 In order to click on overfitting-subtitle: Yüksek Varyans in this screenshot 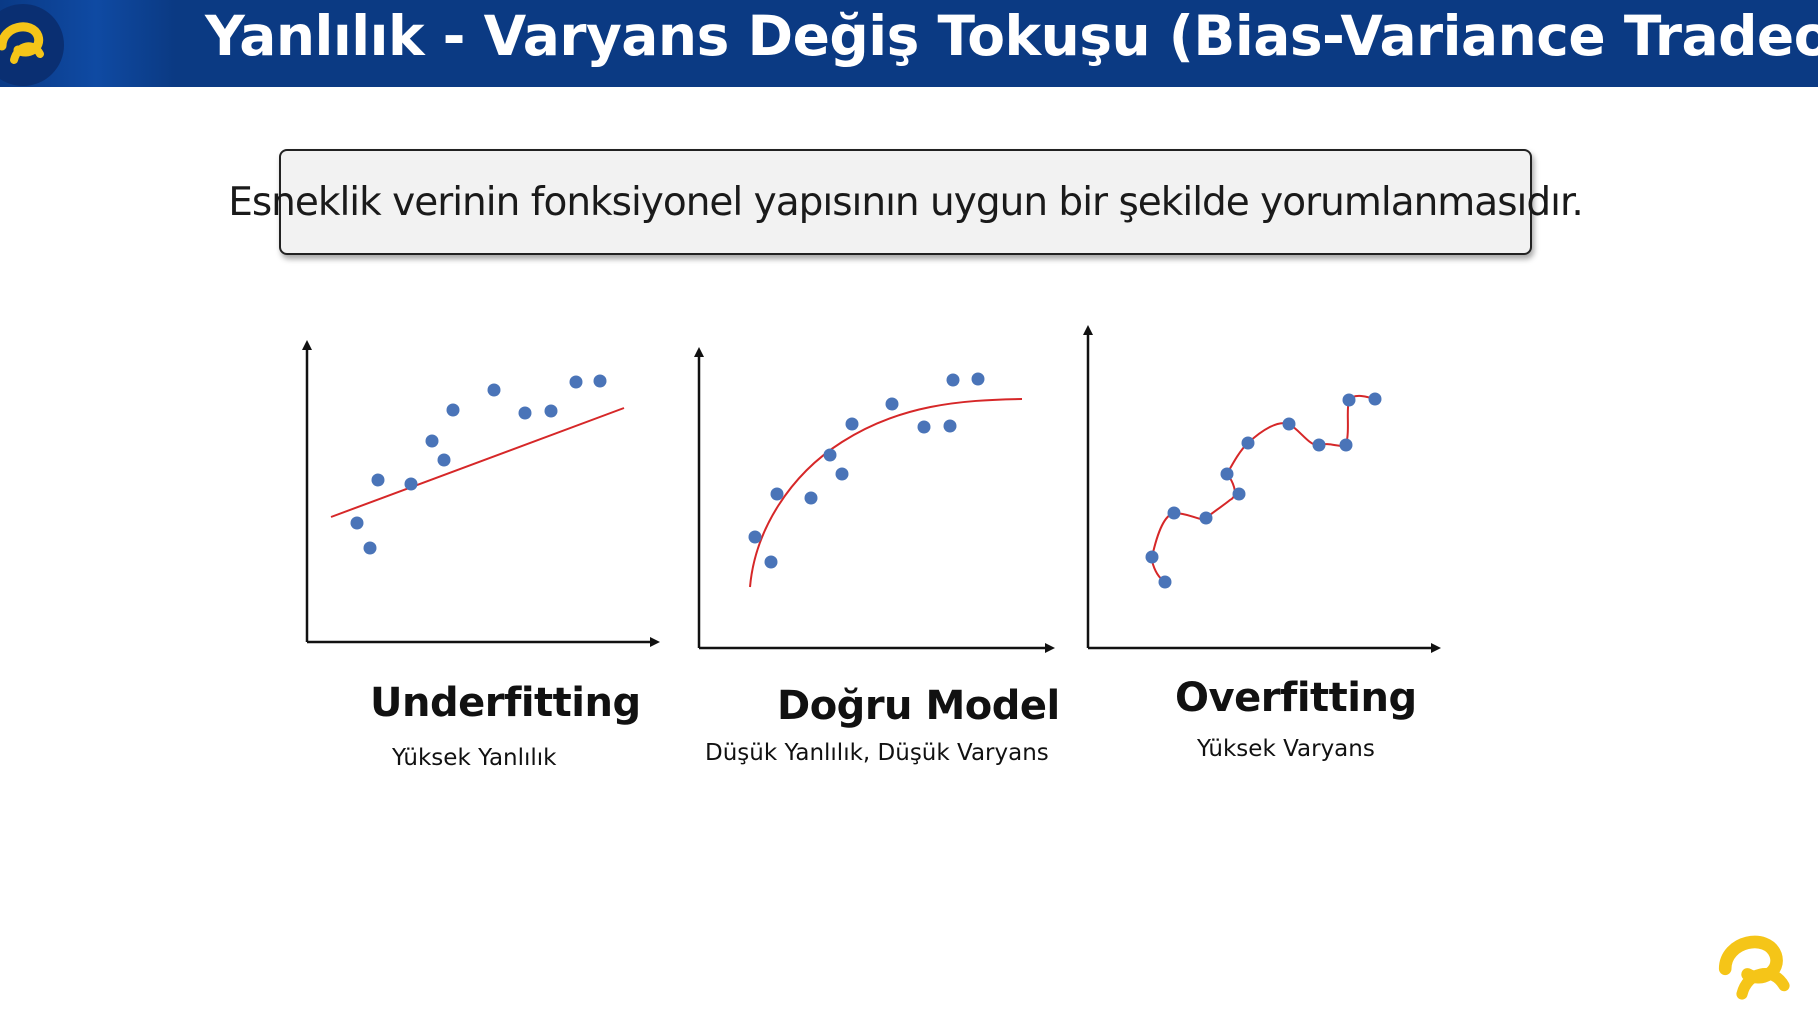, I will do `click(1286, 749)`.